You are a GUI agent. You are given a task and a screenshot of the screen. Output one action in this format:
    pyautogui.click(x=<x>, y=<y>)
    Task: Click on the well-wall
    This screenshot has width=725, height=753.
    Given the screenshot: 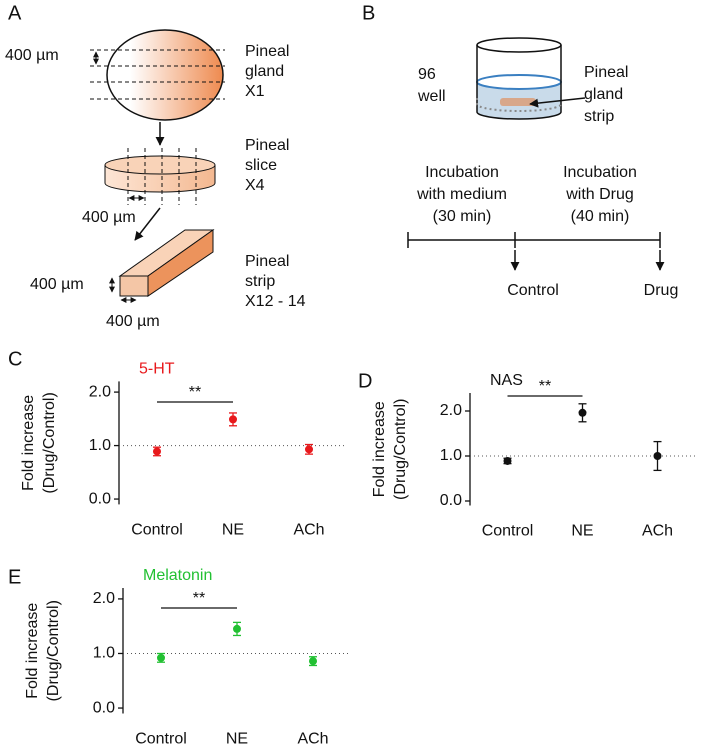 What is the action you would take?
    pyautogui.click(x=519, y=82)
    